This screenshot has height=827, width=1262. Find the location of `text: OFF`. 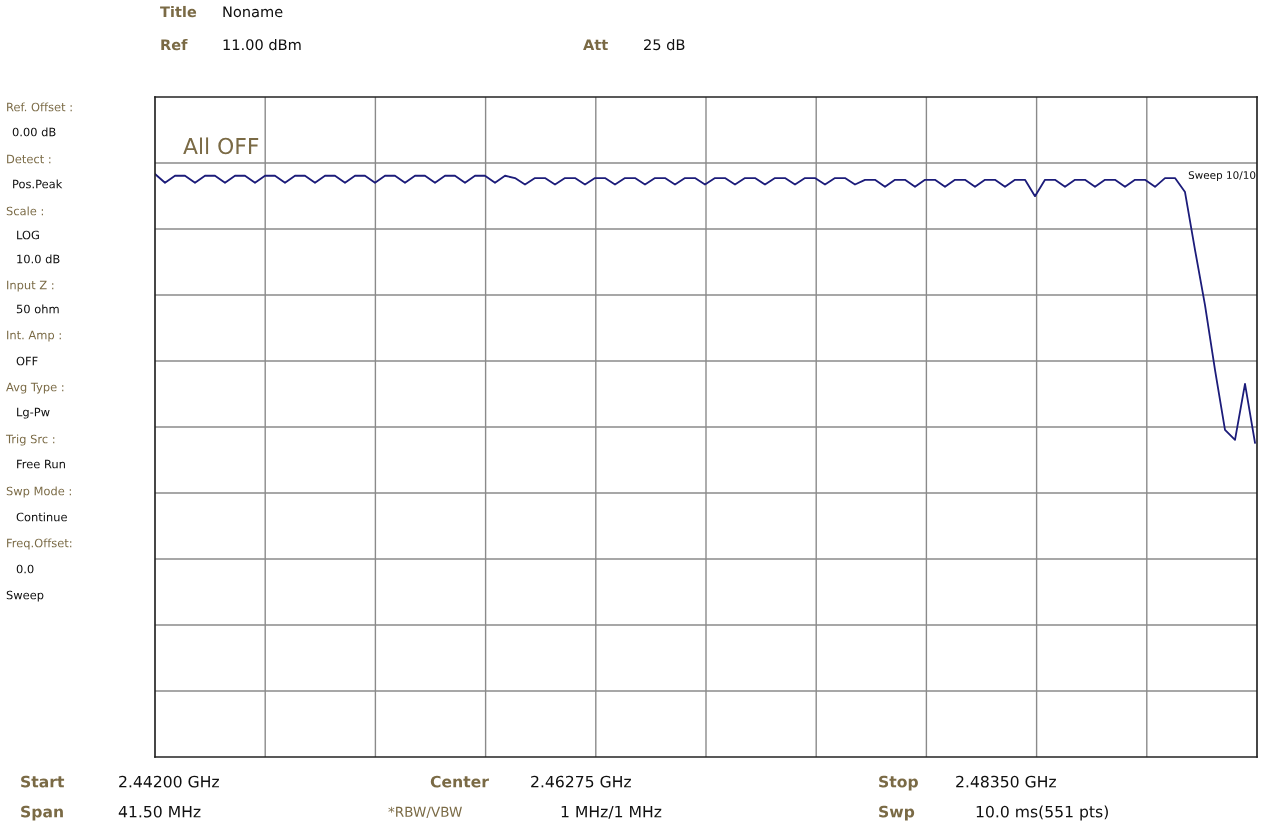

text: OFF is located at coordinates (27, 361).